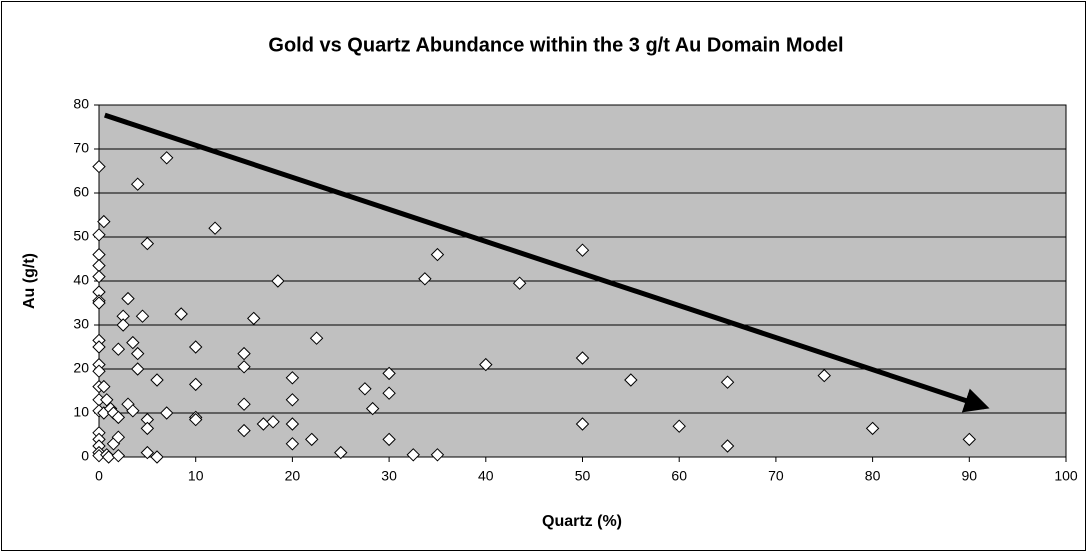 The width and height of the screenshot is (1088, 553). Describe the element at coordinates (389, 476) in the screenshot. I see `x-tick-label: 30` at that location.